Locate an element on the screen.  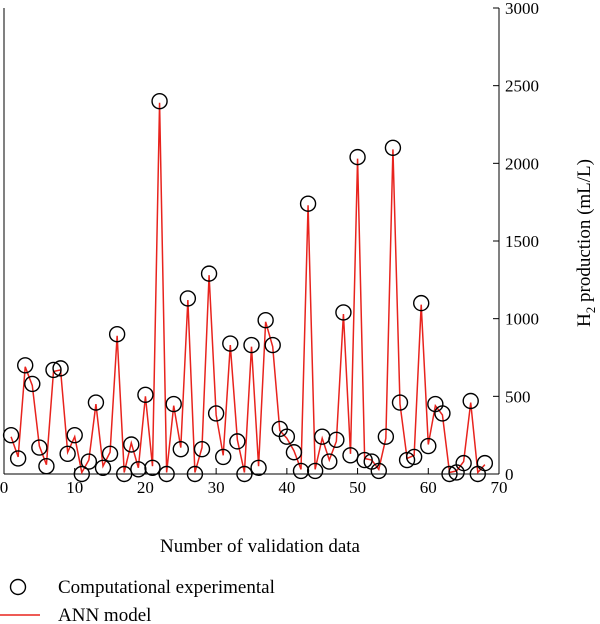
legend-label-ann-model: ANN model is located at coordinates (104, 614).